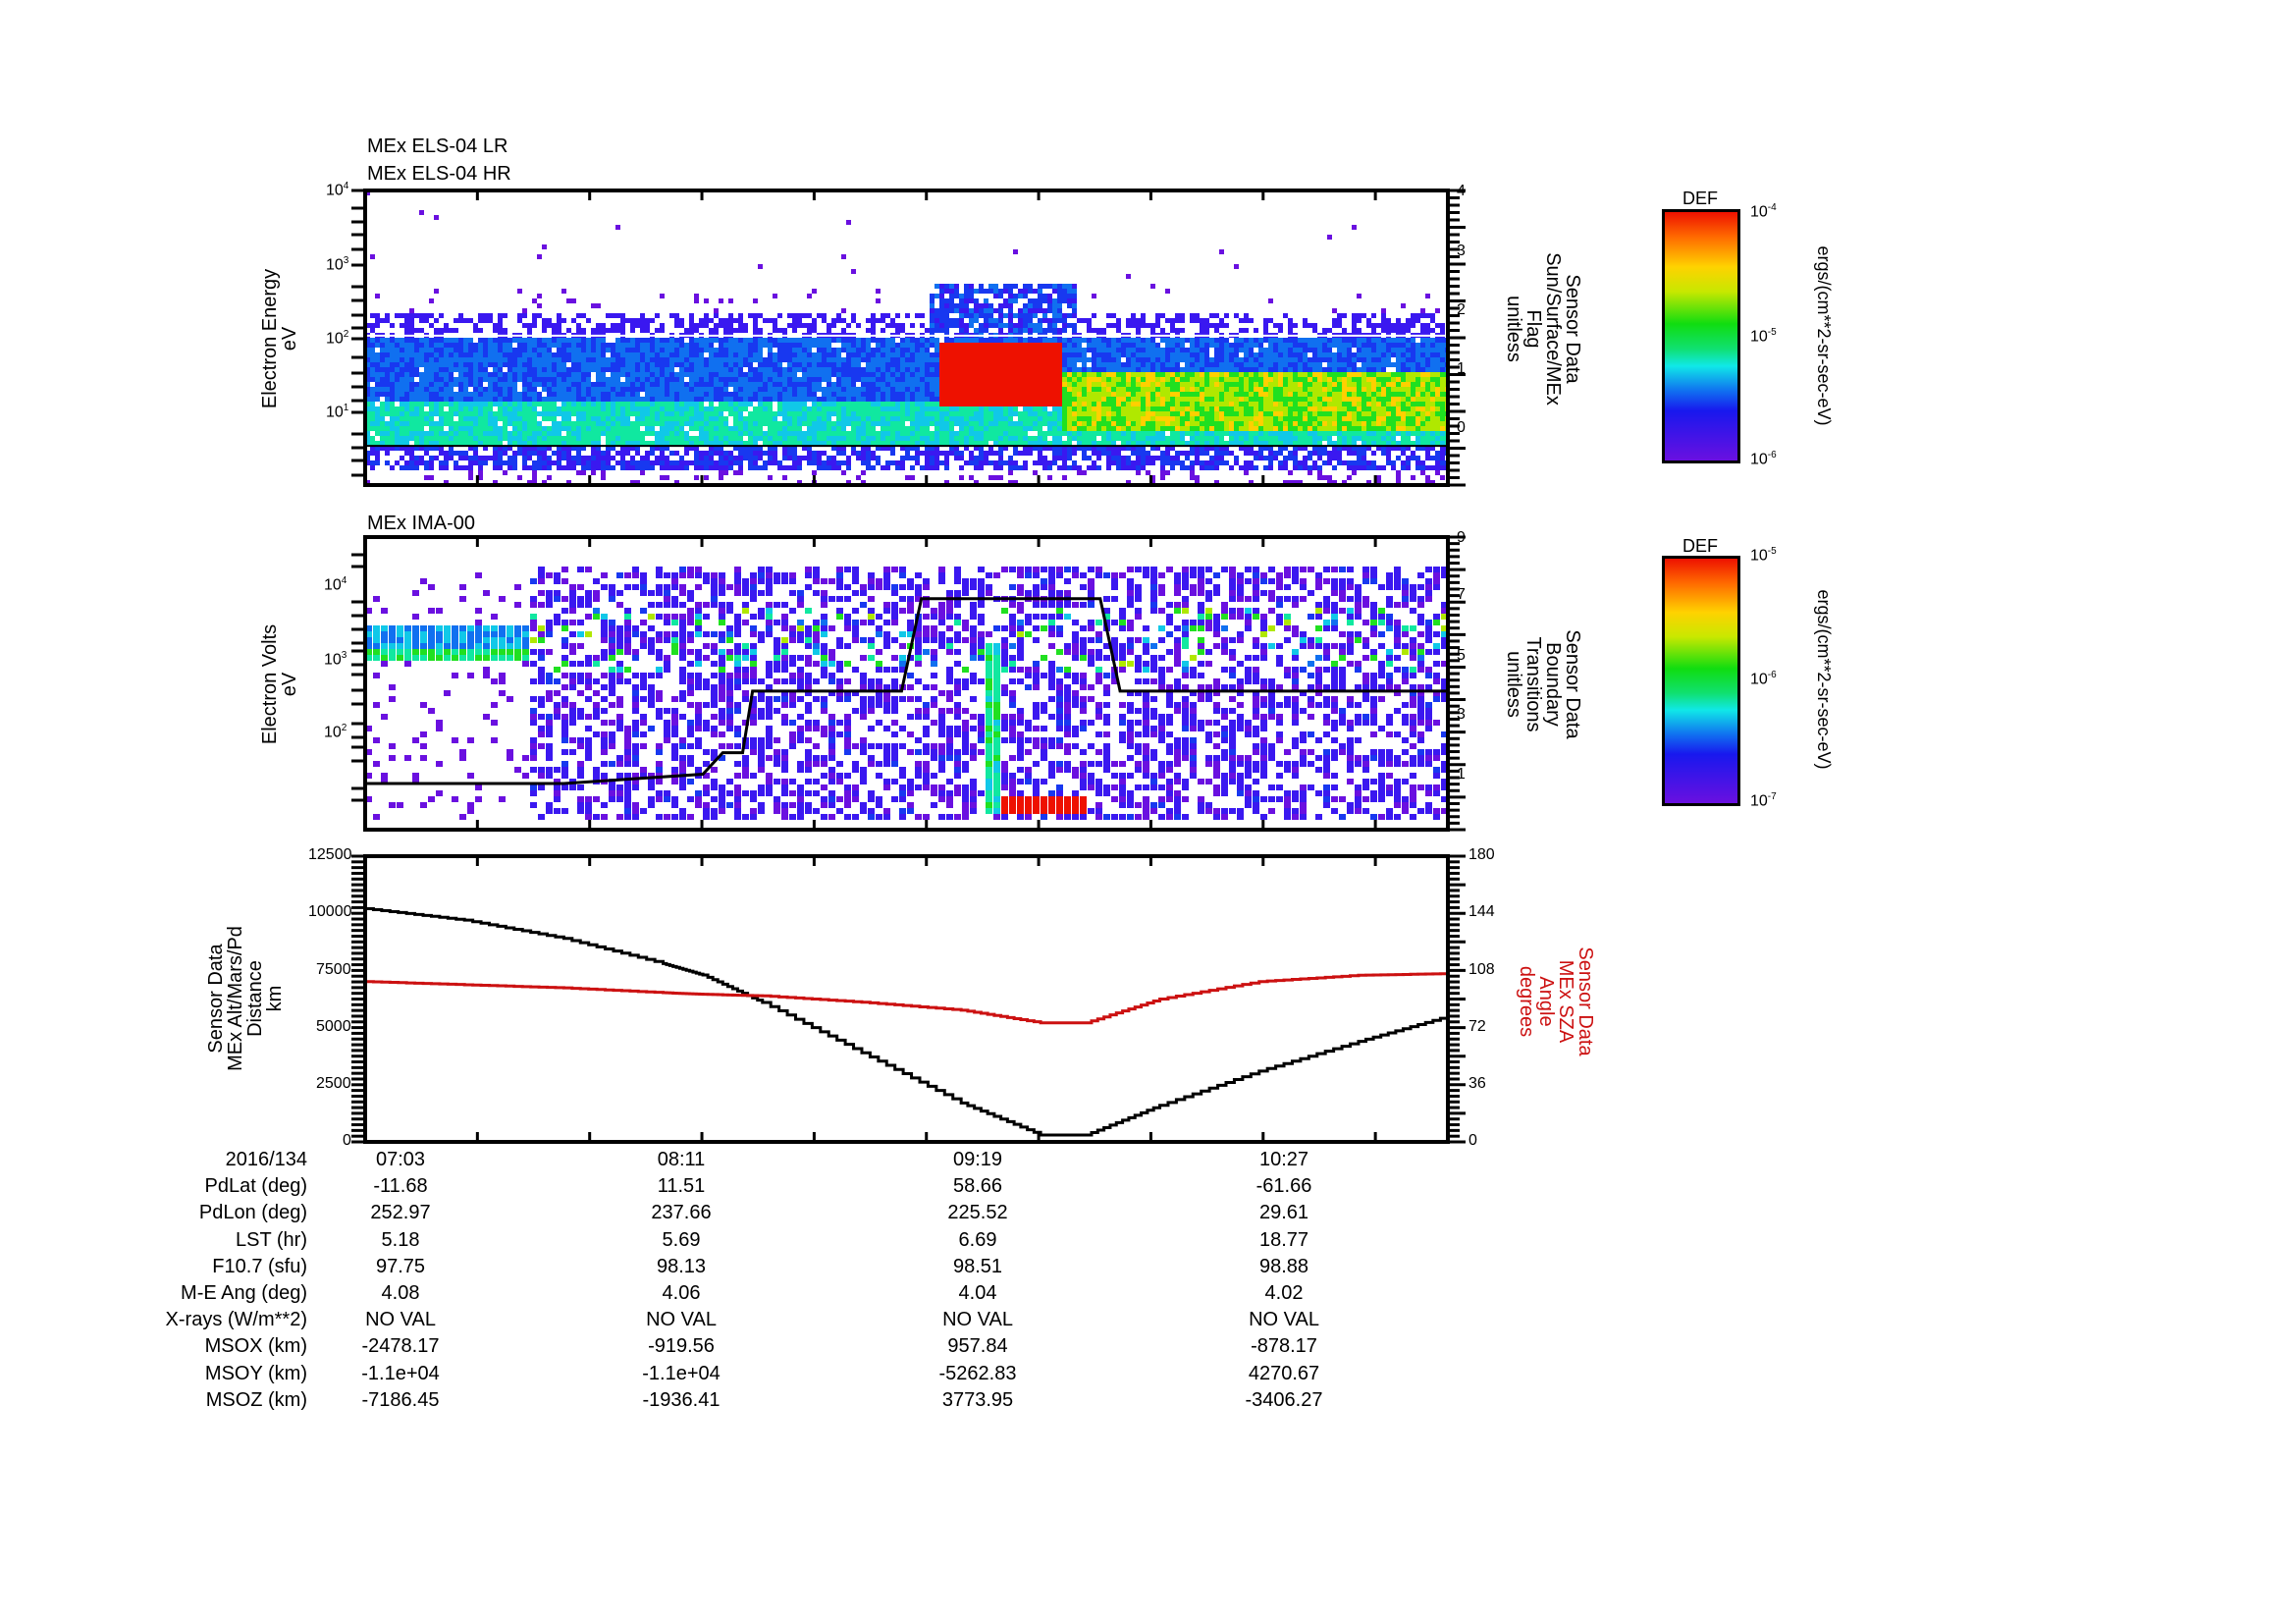 The image size is (2296, 1623). Describe the element at coordinates (978, 1293) in the screenshot. I see `ephemeris-value: 4.04` at that location.